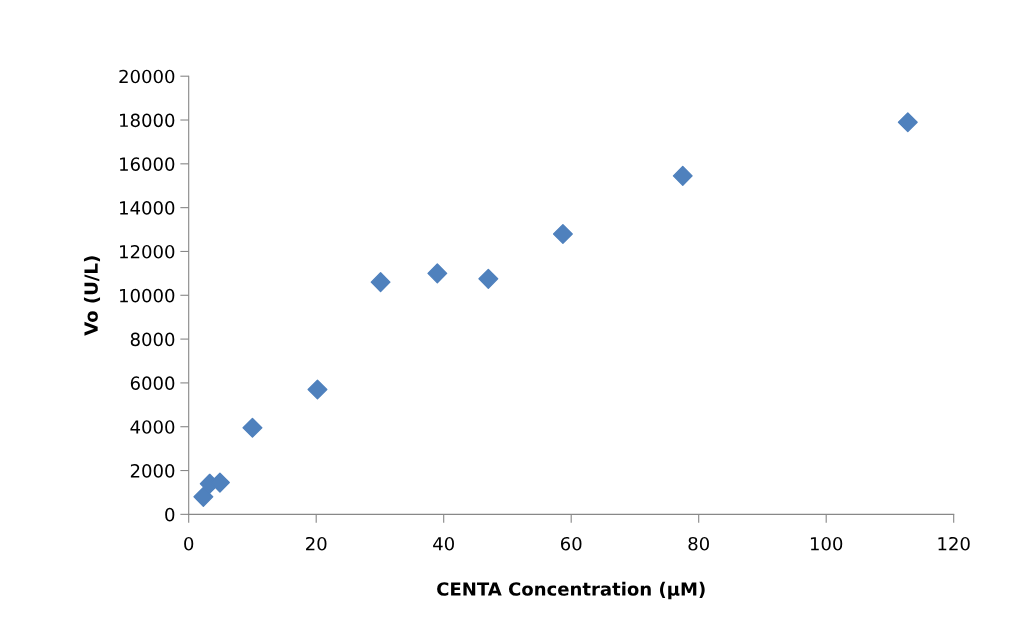 This screenshot has width=1020, height=635. What do you see at coordinates (571, 543) in the screenshot?
I see `x-tick-label: 60` at bounding box center [571, 543].